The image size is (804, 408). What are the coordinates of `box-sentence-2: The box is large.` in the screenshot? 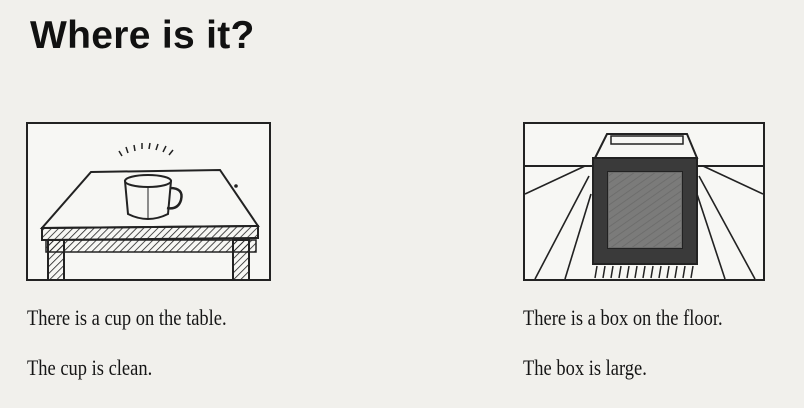 It's located at (585, 367).